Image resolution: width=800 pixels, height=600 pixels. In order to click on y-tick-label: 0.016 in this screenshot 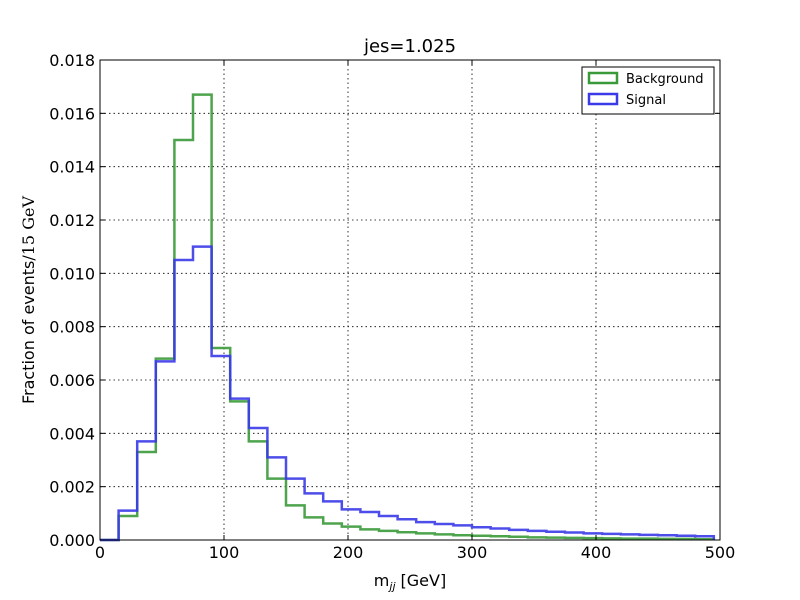, I will do `click(72, 113)`.